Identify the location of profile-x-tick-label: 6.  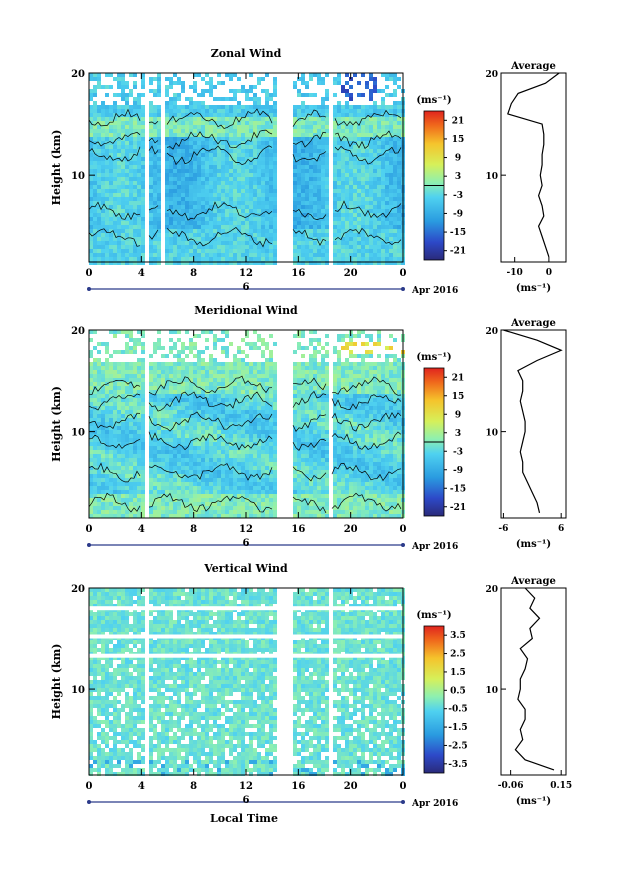
(561, 529).